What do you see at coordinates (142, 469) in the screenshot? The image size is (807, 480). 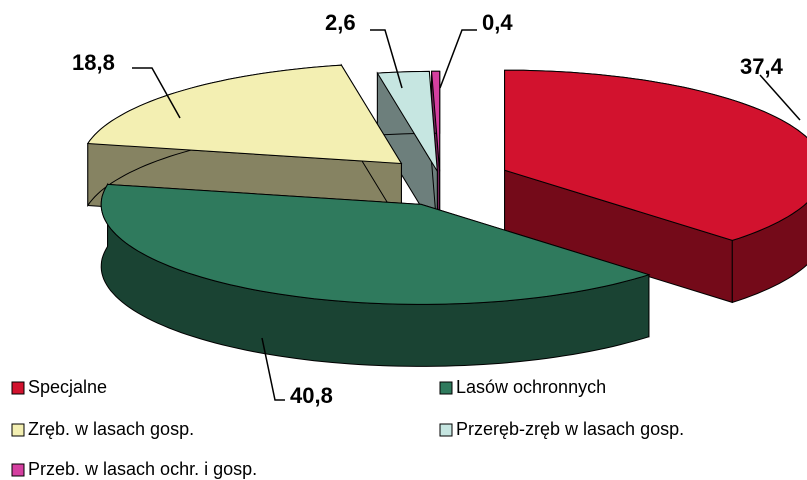 I see `legend-label: Przeb. w lasach ochr. i gosp.` at bounding box center [142, 469].